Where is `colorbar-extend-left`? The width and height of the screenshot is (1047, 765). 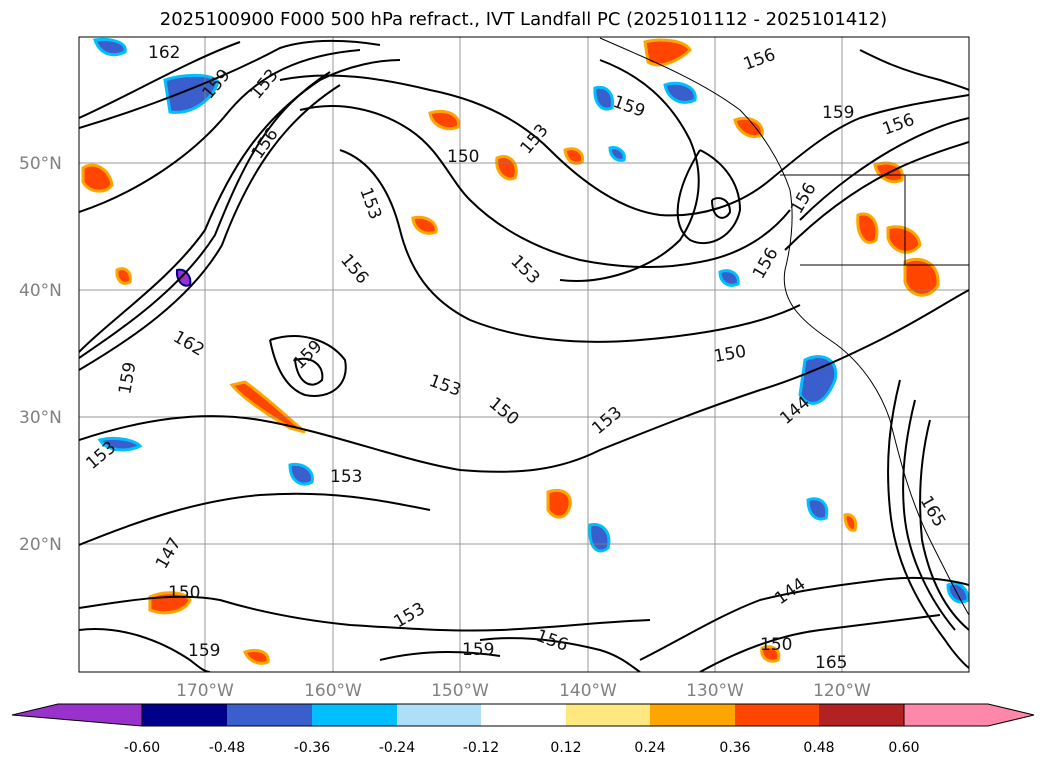 colorbar-extend-left is located at coordinates (77, 715).